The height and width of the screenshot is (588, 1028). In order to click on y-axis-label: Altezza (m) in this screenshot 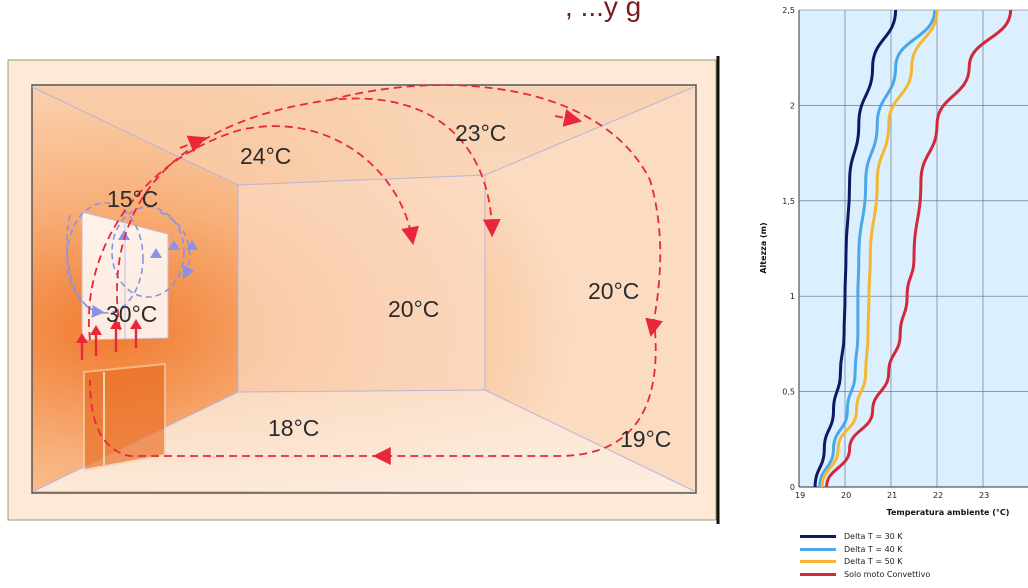, I will do `click(763, 247)`.